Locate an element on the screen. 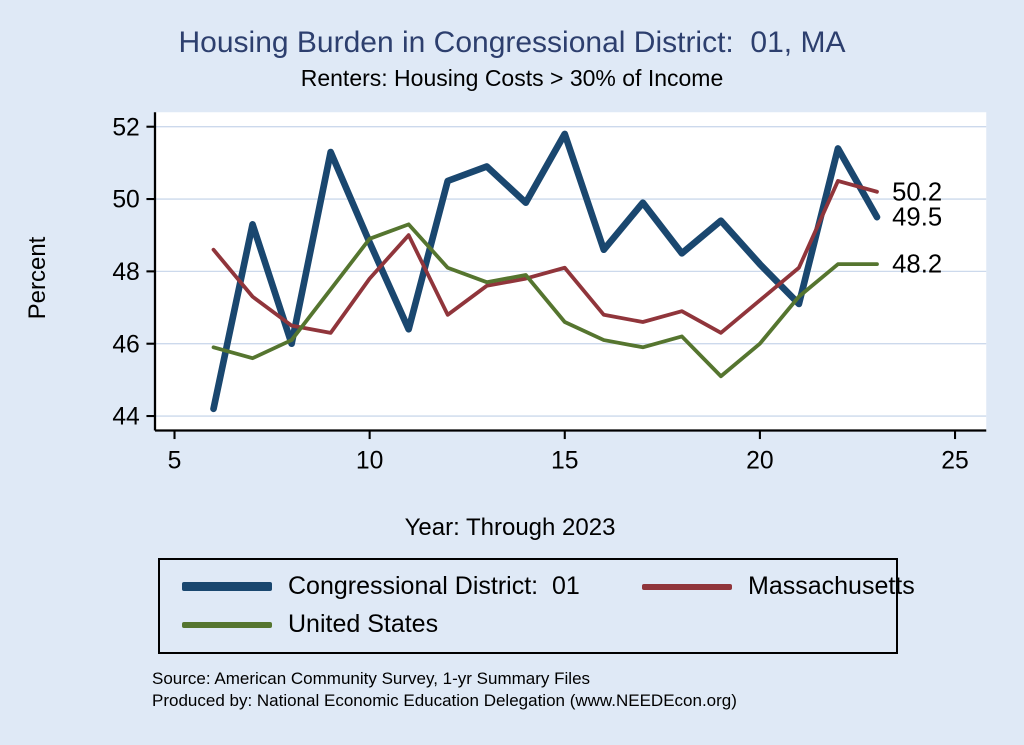 This screenshot has height=745, width=1024. legend-item-massachusetts: Massachusetts is located at coordinates (778, 587).